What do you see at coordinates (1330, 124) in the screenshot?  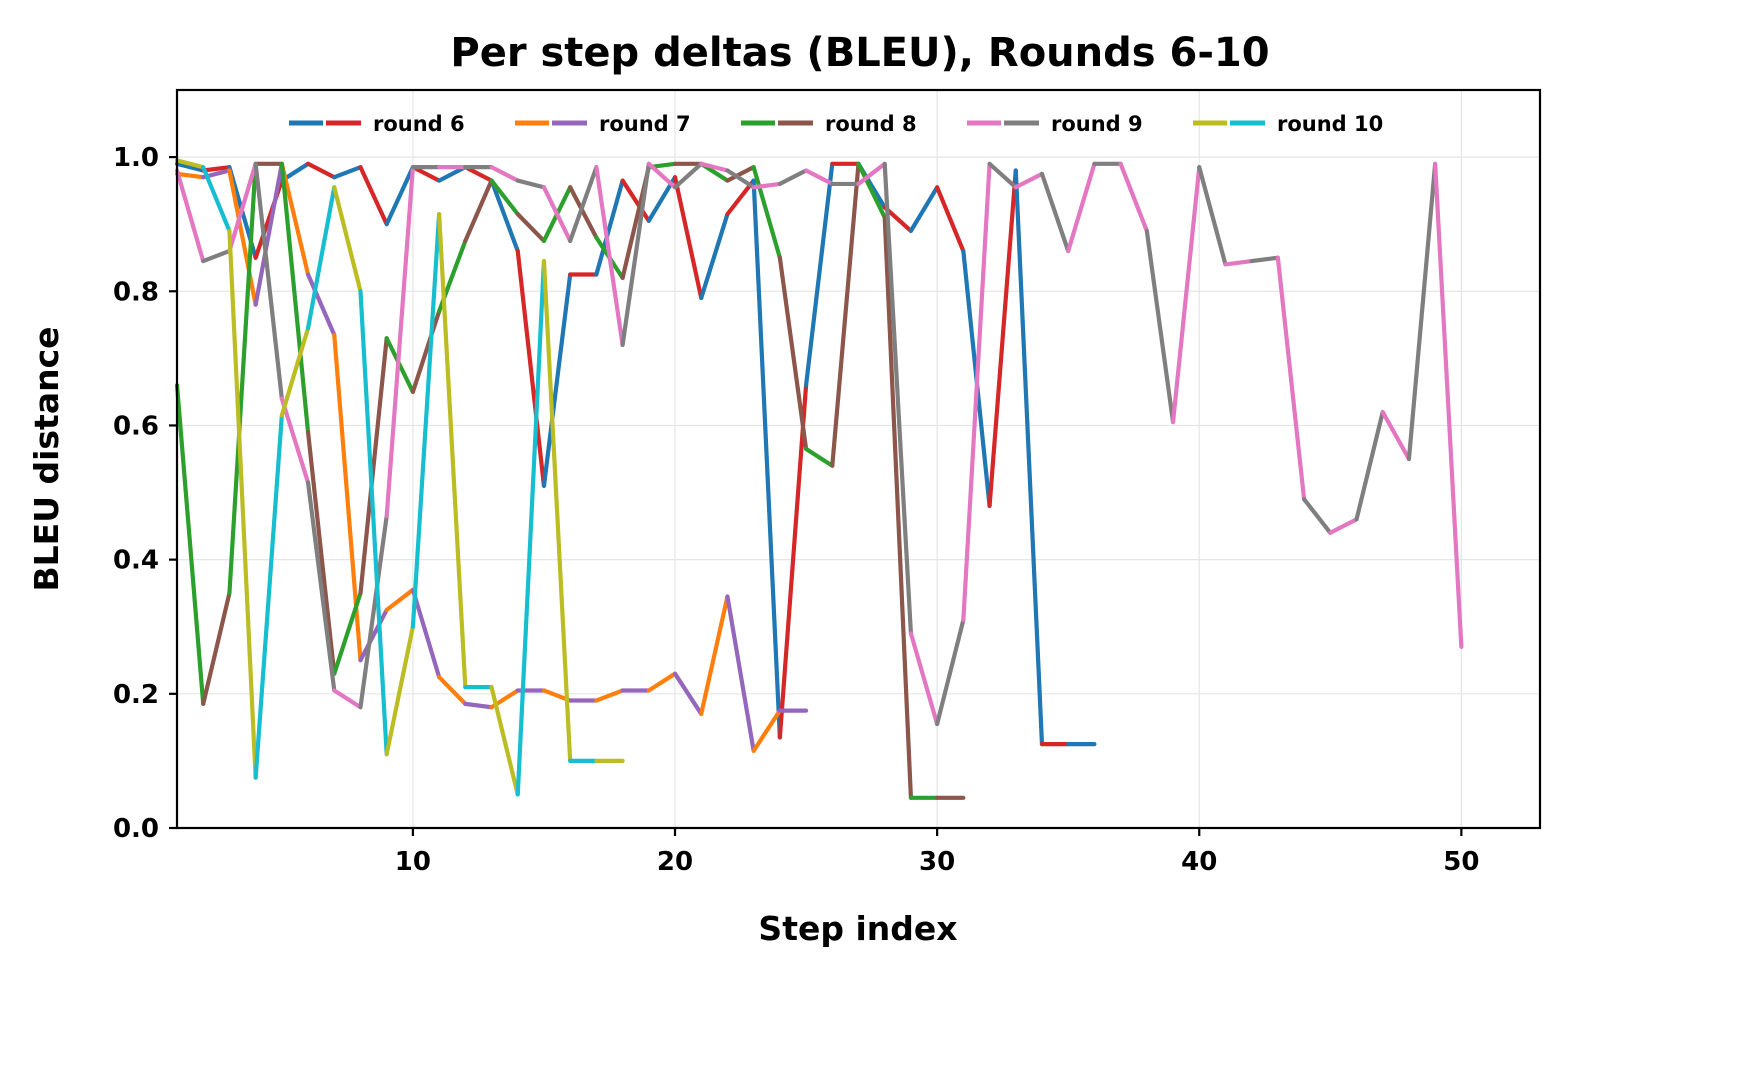 I see `legend-label: round 10` at bounding box center [1330, 124].